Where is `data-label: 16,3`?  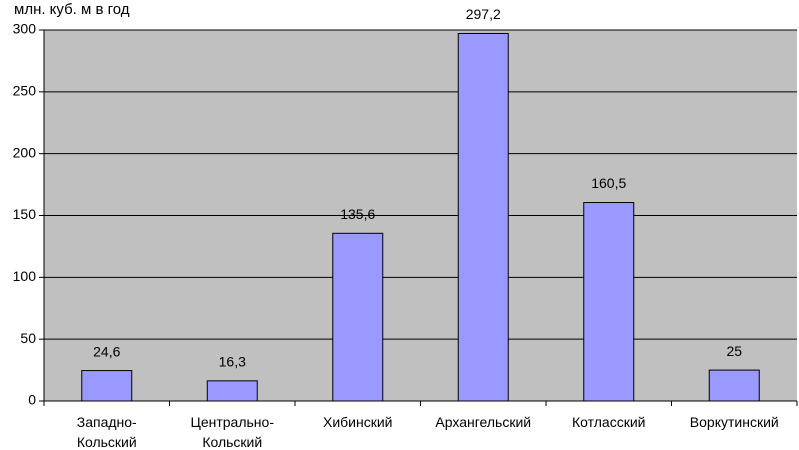
data-label: 16,3 is located at coordinates (232, 362).